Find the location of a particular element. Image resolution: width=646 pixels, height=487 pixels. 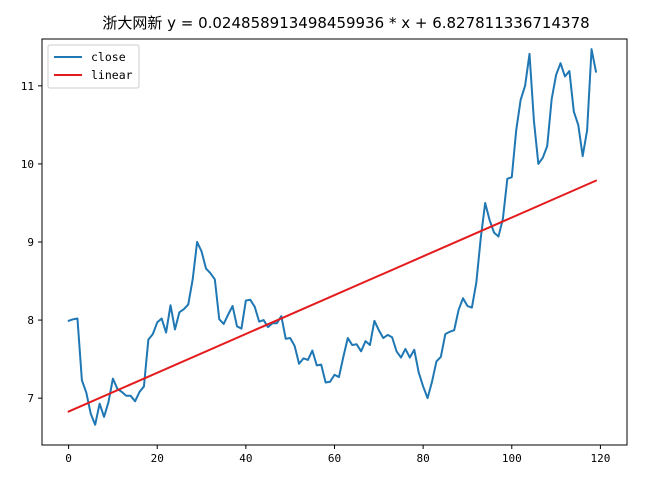

legend-close-label: close is located at coordinates (108, 57).